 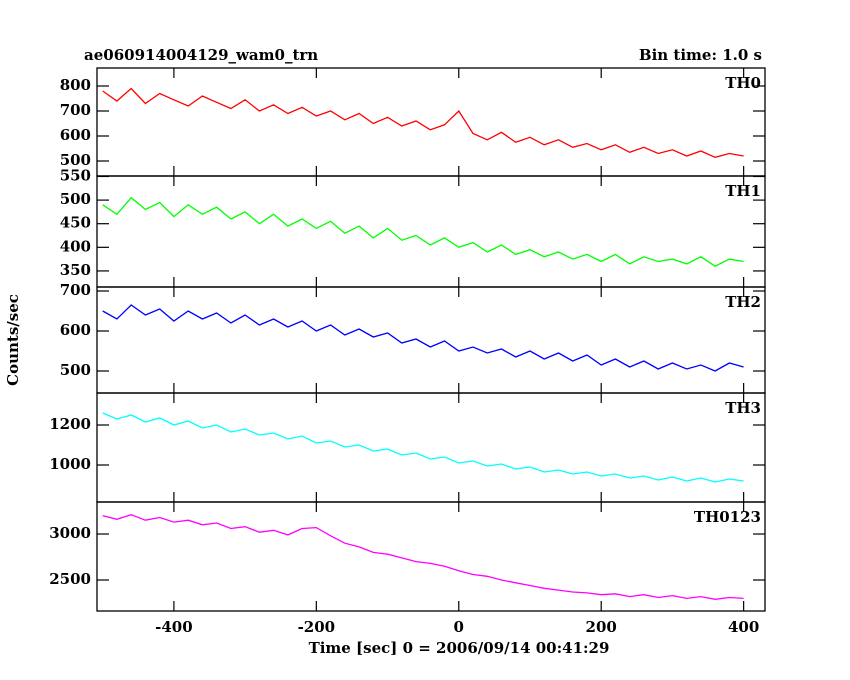 I want to click on panel-label: TH0123, so click(x=727, y=517).